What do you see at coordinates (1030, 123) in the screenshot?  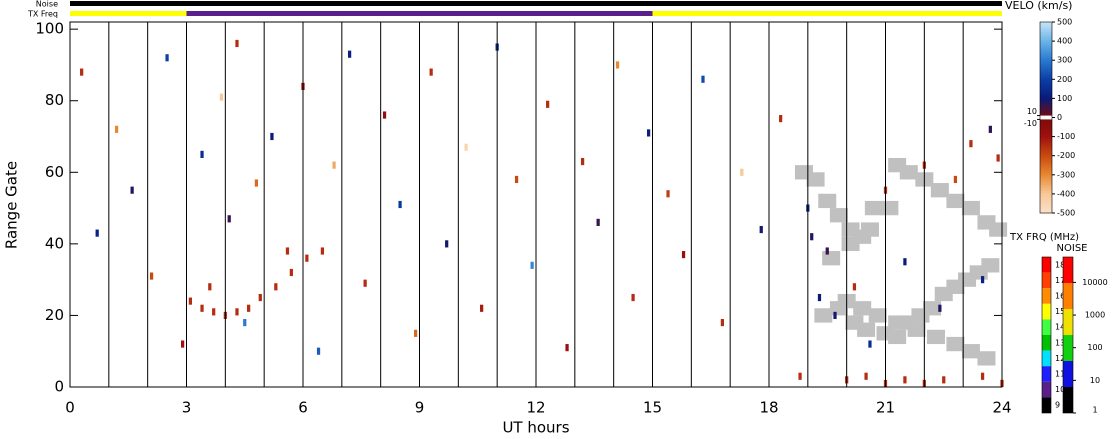 I see `velo-inner-label: -10` at bounding box center [1030, 123].